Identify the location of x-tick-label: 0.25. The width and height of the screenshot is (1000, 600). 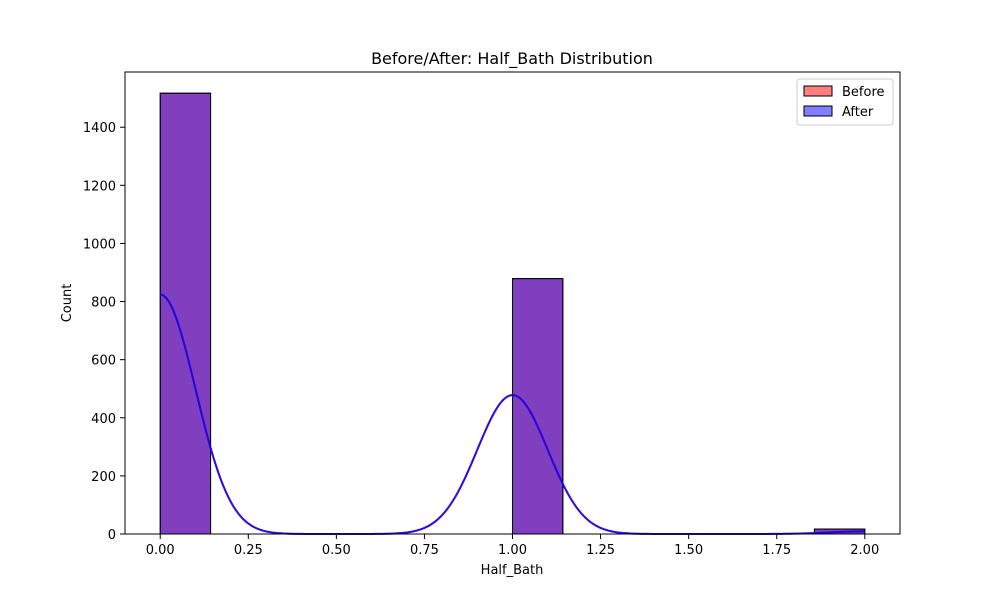
(248, 550).